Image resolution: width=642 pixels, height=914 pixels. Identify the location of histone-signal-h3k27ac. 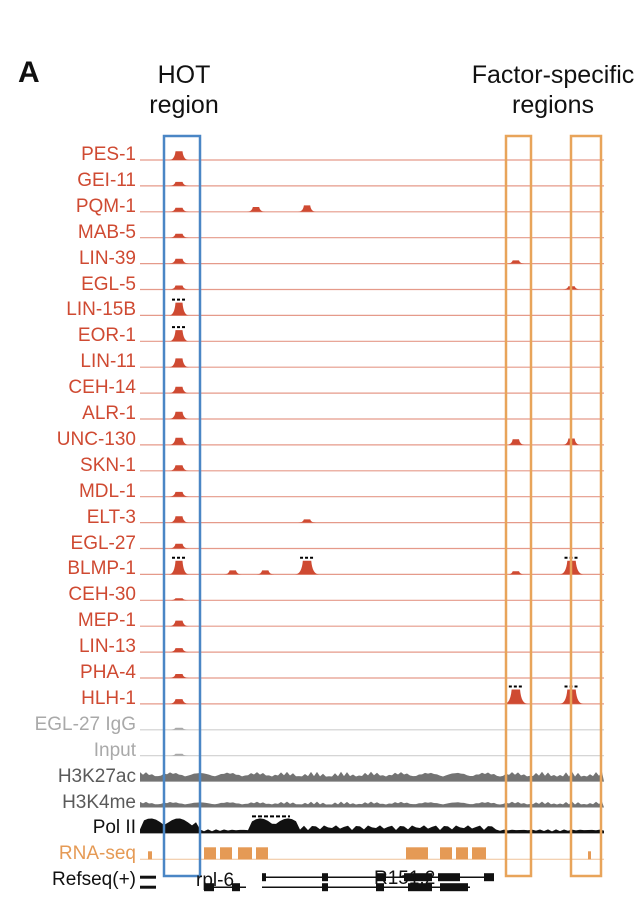
(372, 776).